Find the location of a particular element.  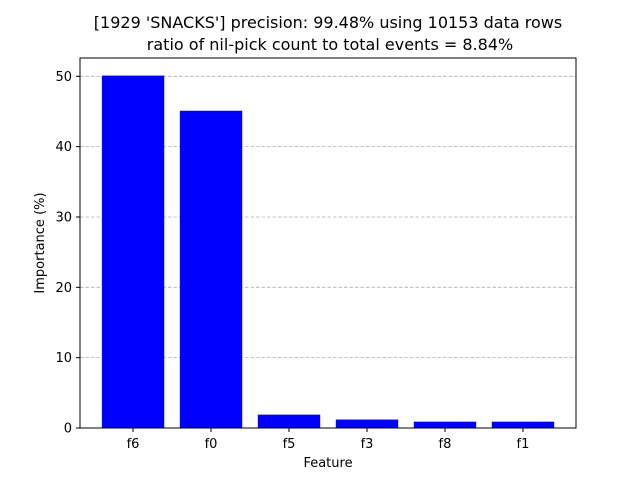

bar-f3 is located at coordinates (367, 423).